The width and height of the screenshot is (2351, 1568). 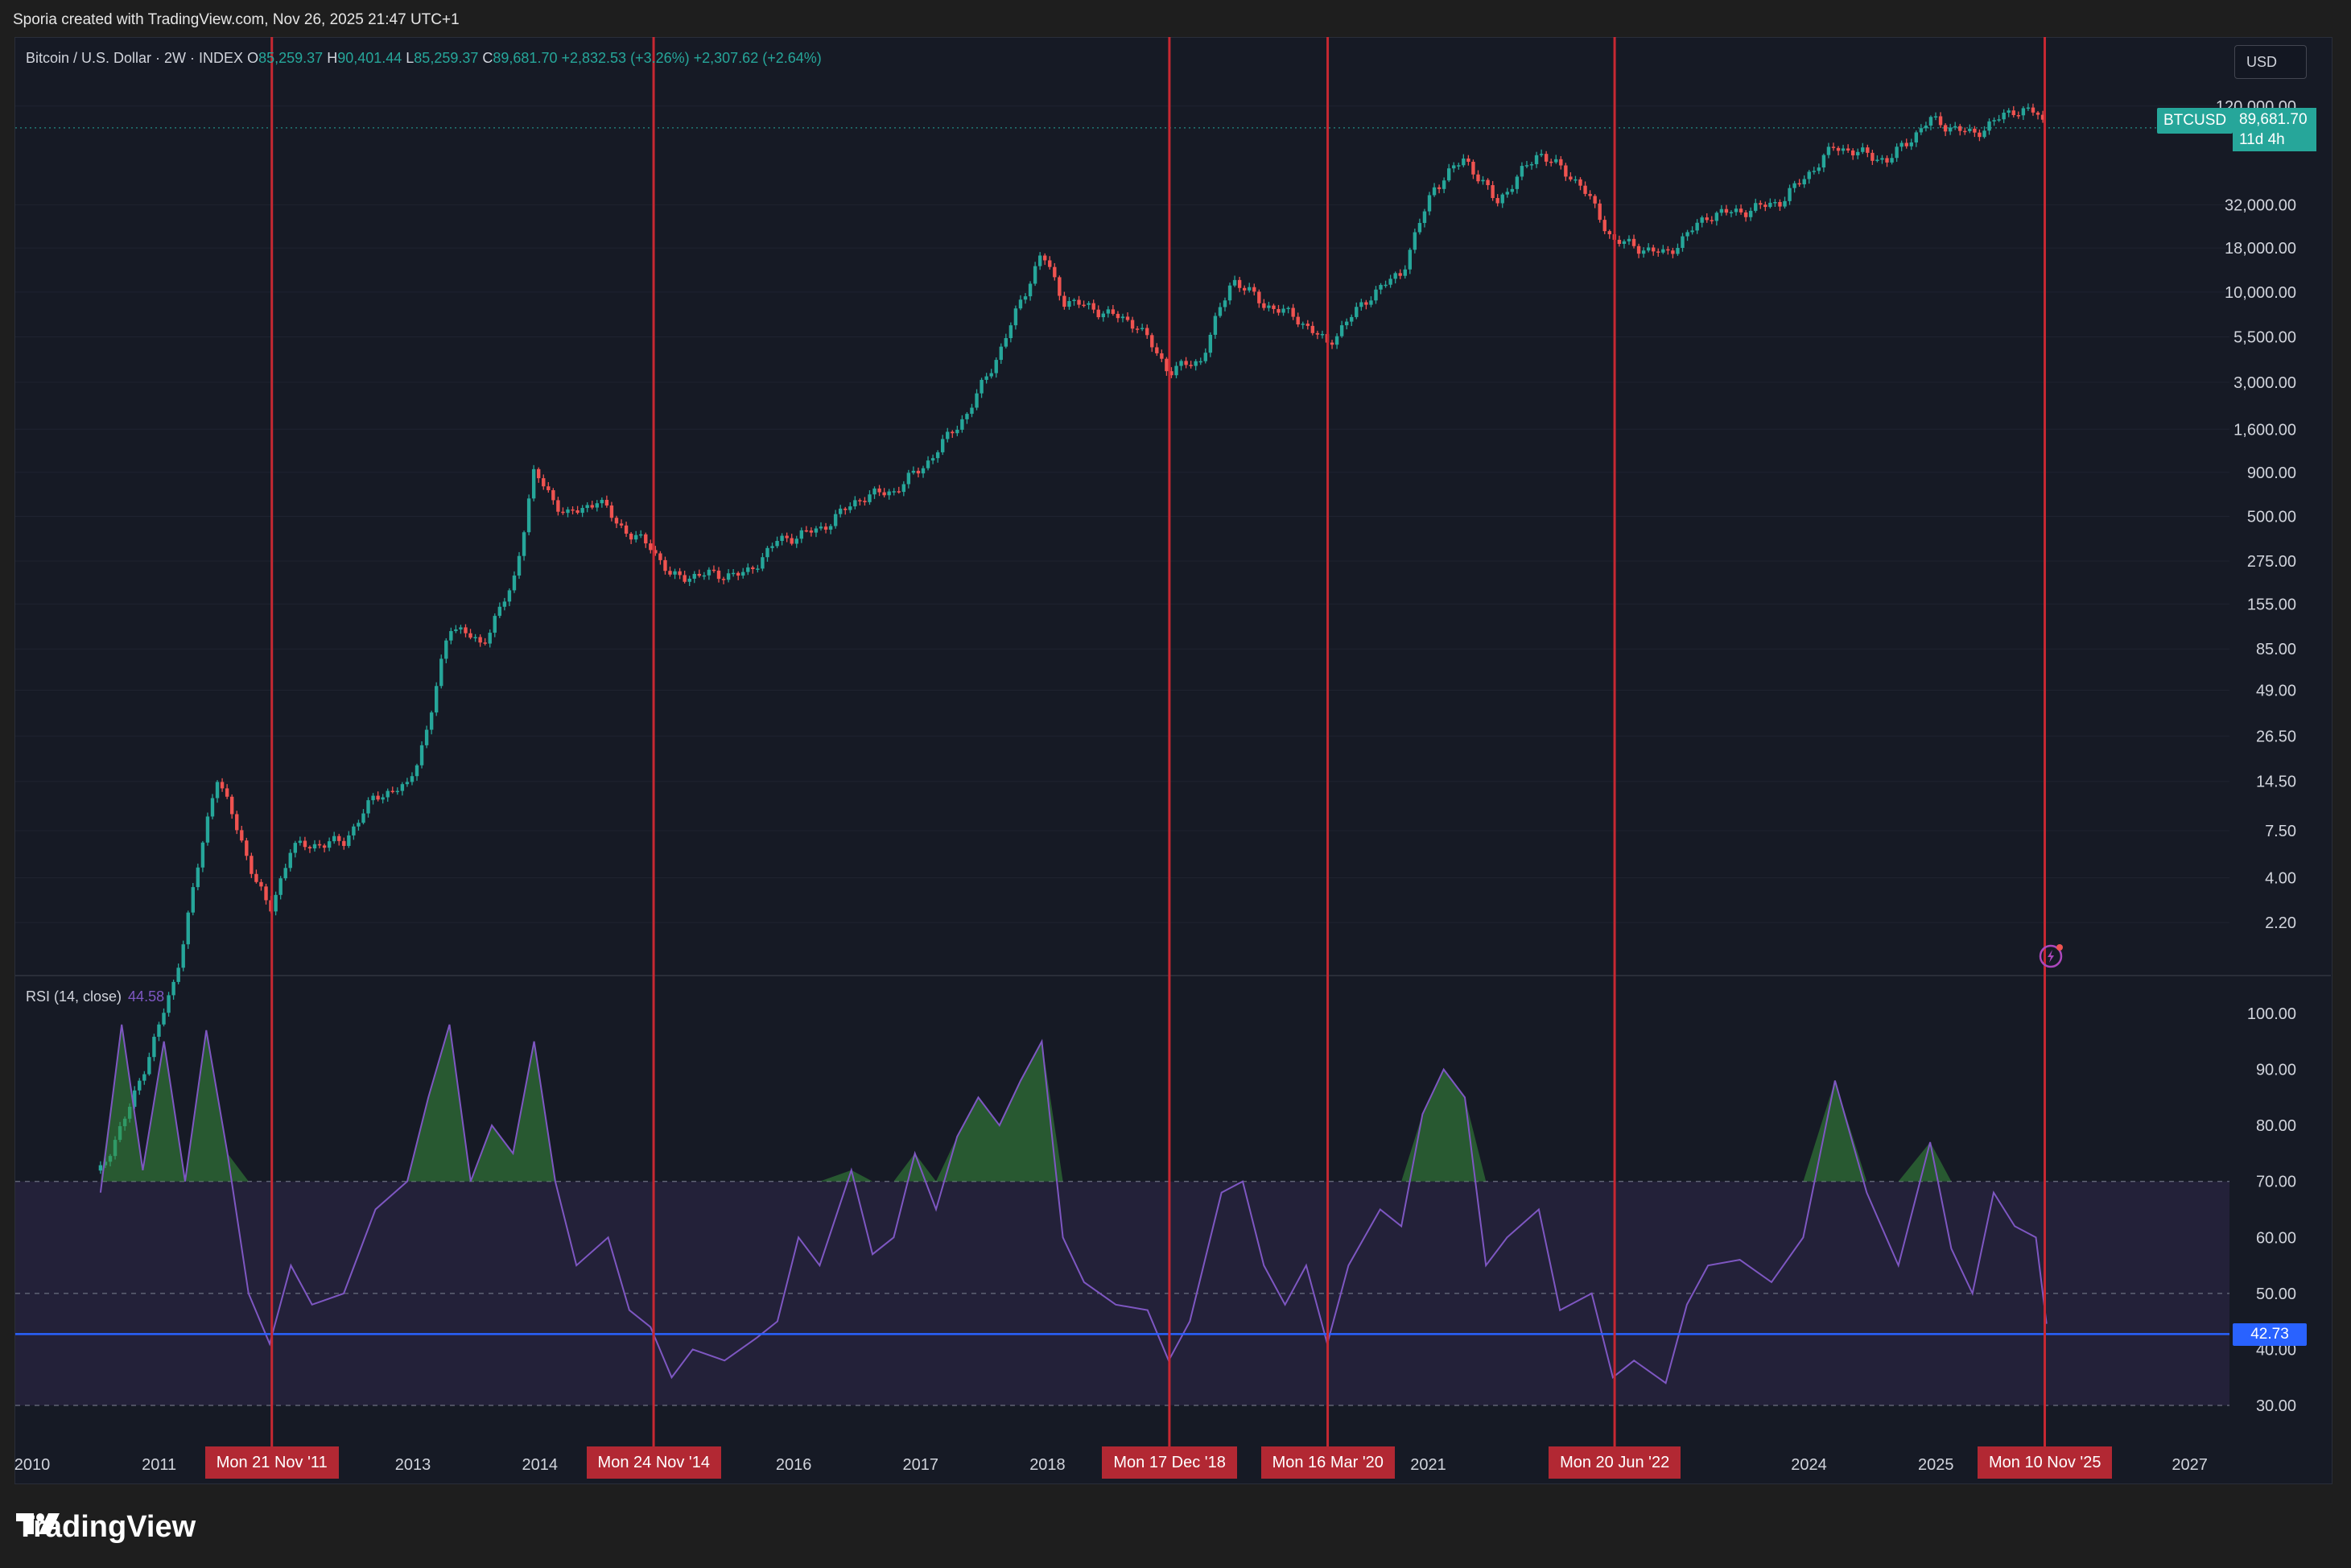 I want to click on high-label: H, so click(x=333, y=58).